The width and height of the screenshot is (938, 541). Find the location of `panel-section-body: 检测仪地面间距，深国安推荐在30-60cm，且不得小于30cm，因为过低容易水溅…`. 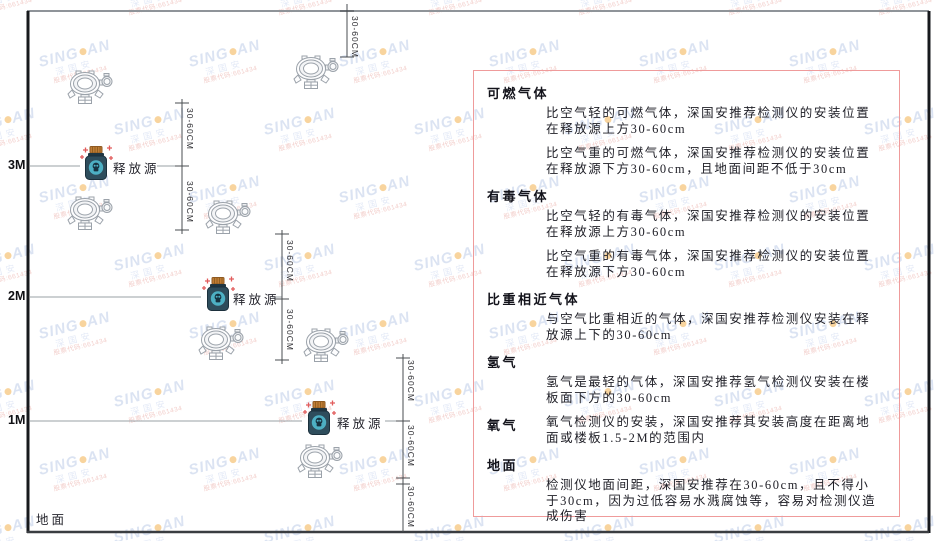

panel-section-body: 检测仪地面间距，深国安推荐在30-60cm，且不得小于30cm，因为过低容易水溅… is located at coordinates (684, 501).